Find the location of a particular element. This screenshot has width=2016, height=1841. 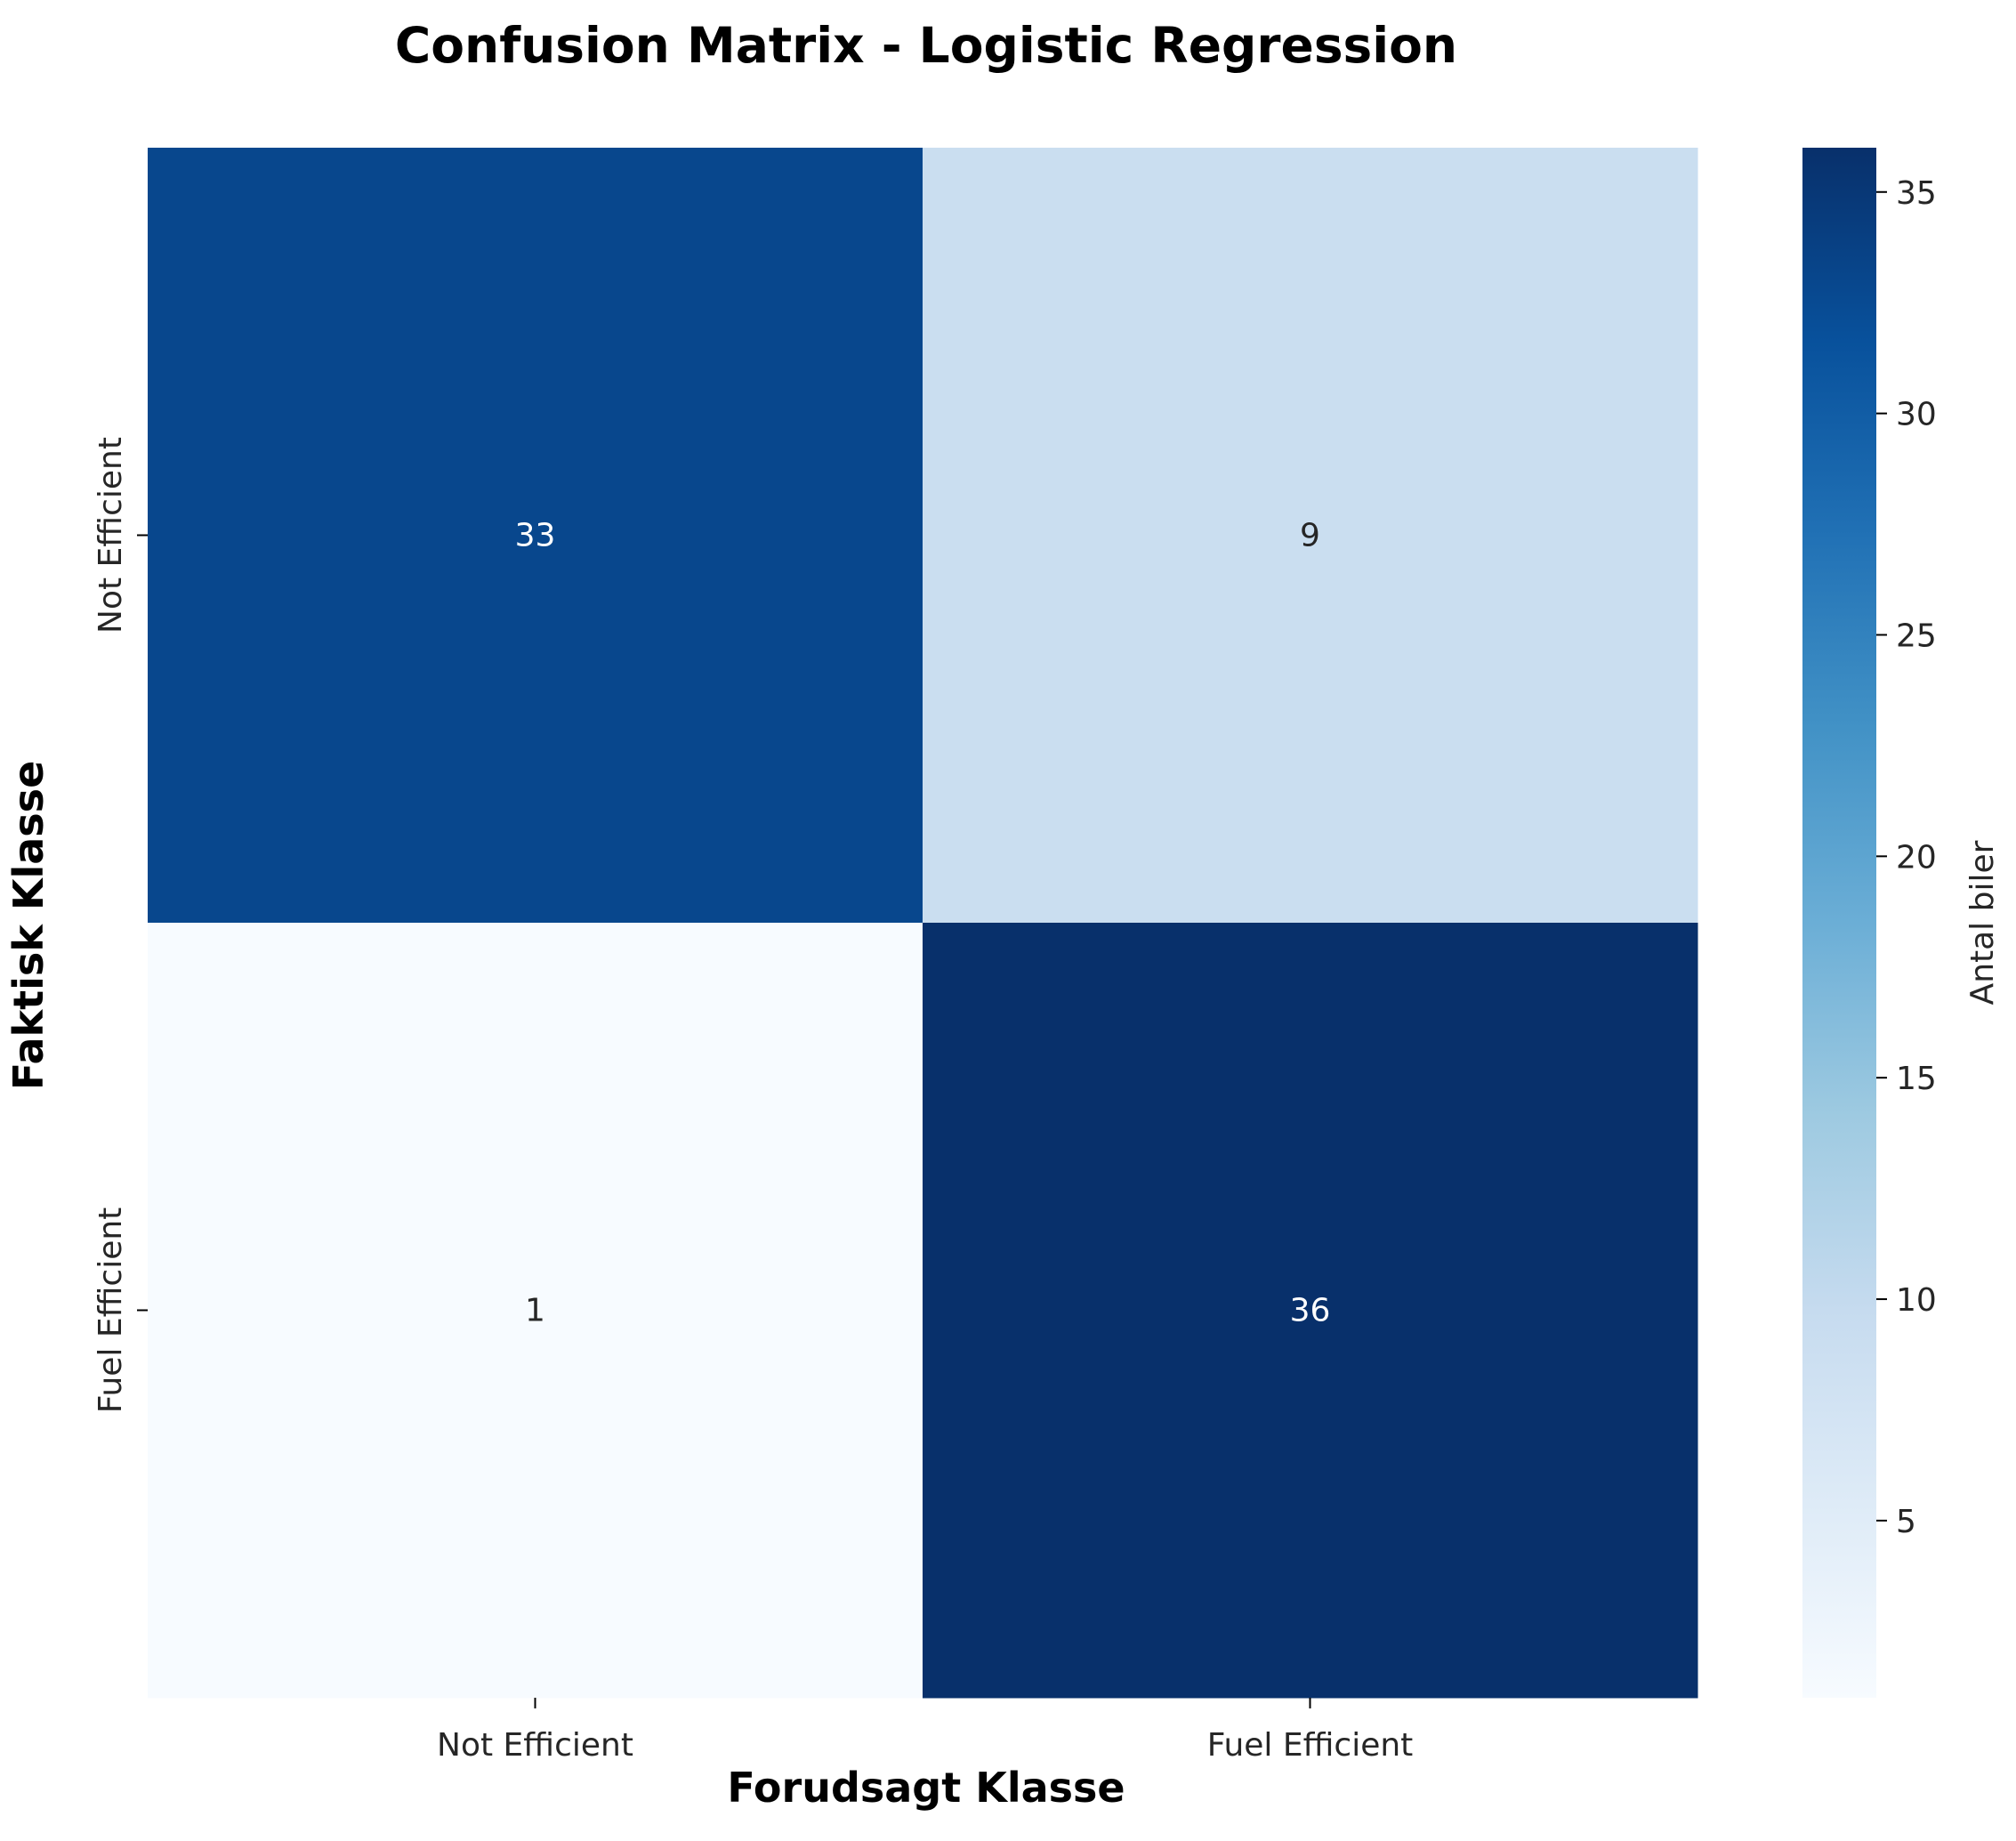

cell-value-label: 9 is located at coordinates (1310, 536).